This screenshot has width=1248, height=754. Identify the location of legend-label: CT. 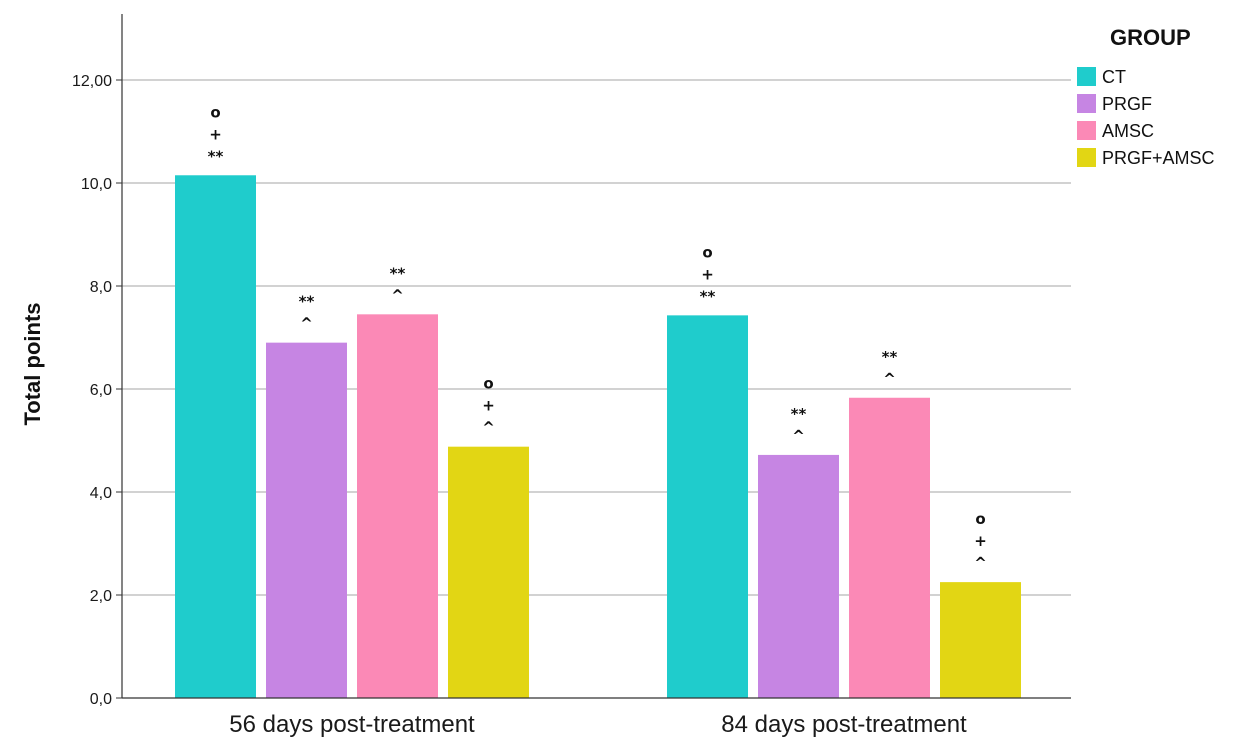
(1114, 77).